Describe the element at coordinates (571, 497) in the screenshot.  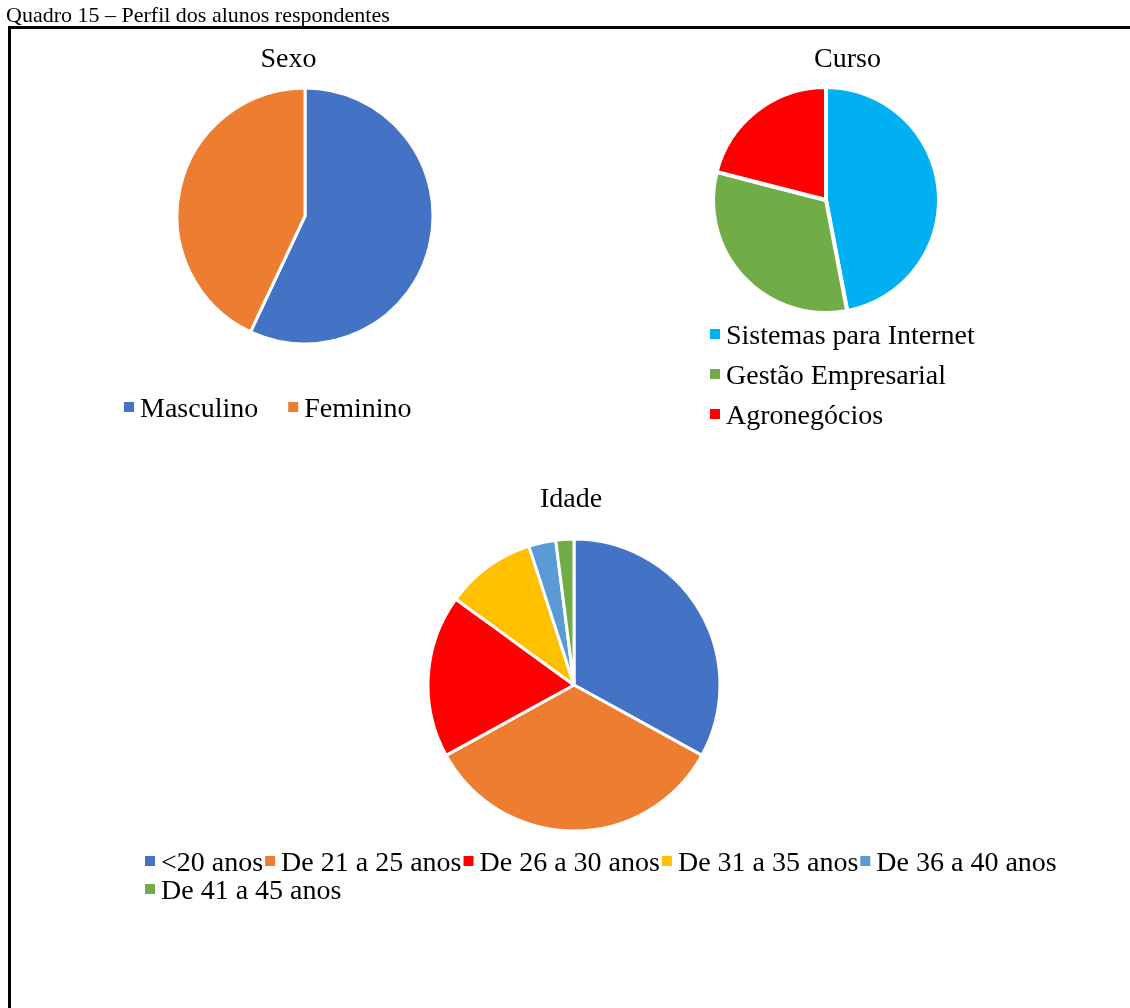
I see `chart-title: Idade` at that location.